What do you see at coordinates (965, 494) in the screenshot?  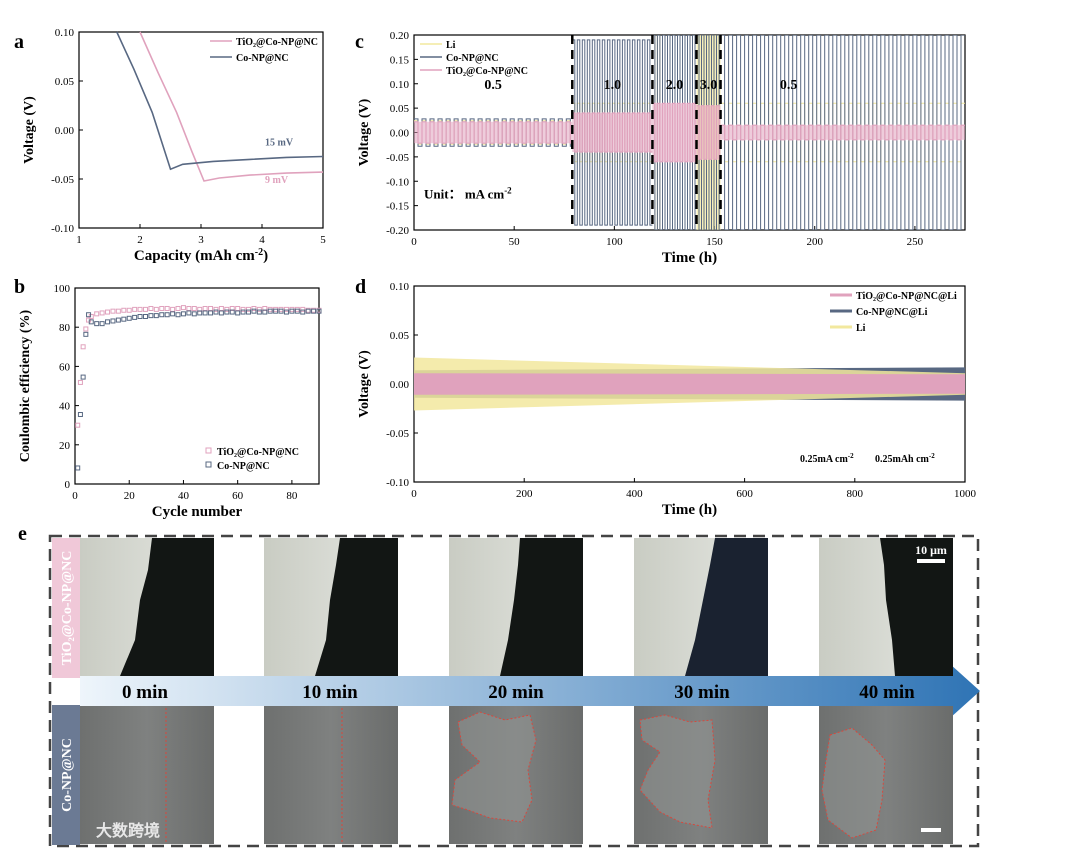 I see `x-tick-label: 1000` at bounding box center [965, 494].